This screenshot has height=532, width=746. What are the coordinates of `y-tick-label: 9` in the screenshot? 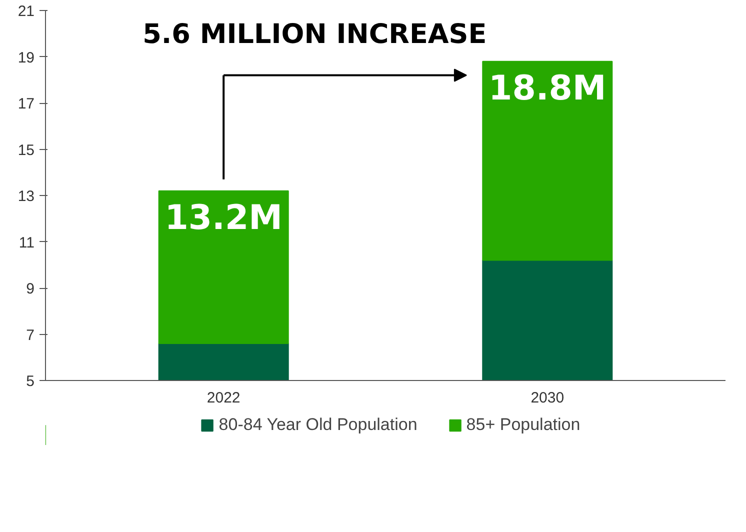 It's located at (30, 289).